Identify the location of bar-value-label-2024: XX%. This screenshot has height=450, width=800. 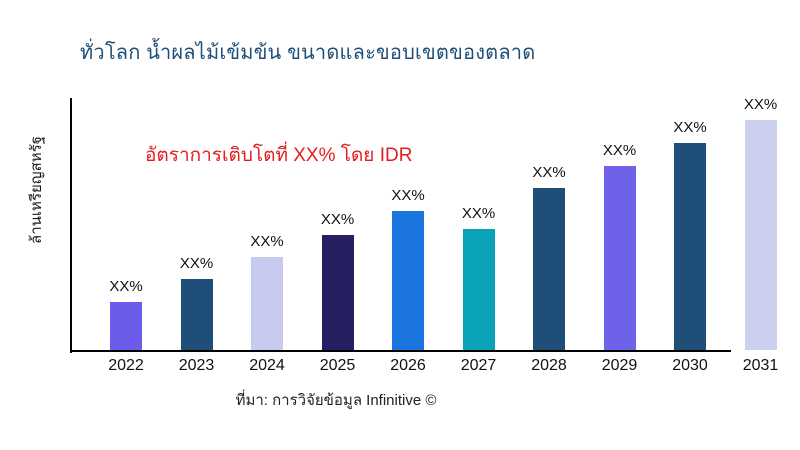
(267, 241).